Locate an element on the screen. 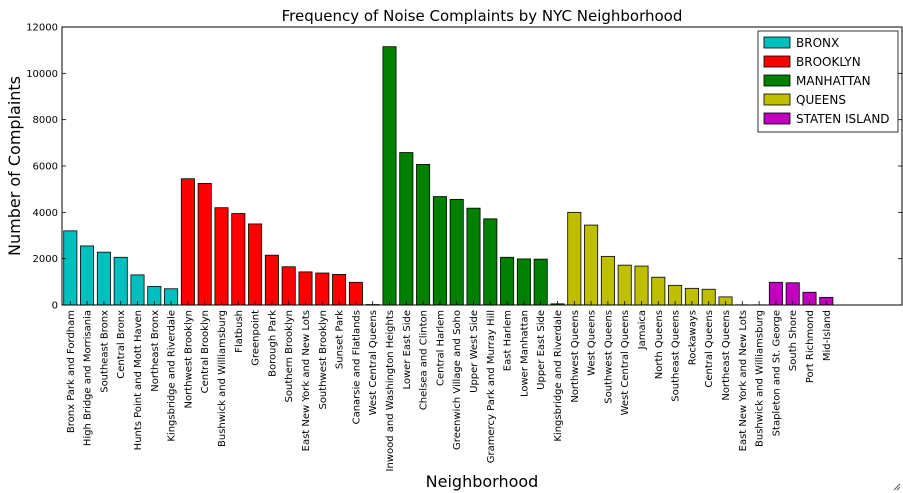 The image size is (903, 493). x-tick-label: Northeast Bronx is located at coordinates (155, 351).